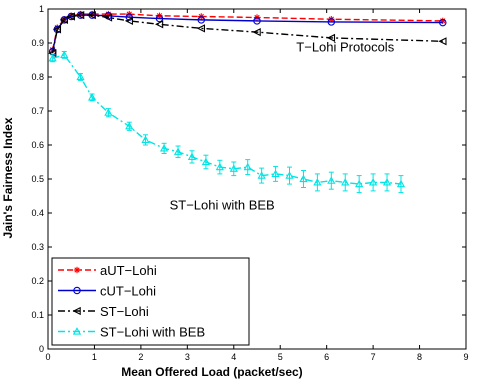 This screenshot has width=484, height=386. What do you see at coordinates (37, 77) in the screenshot?
I see `y-tick-label: 0.8` at bounding box center [37, 77].